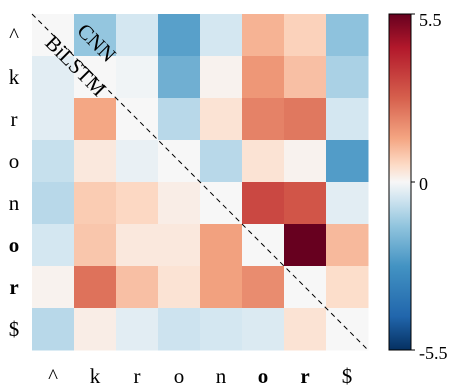  Describe the element at coordinates (179, 287) in the screenshot. I see `heatmap-cell-r6-c3` at that location.